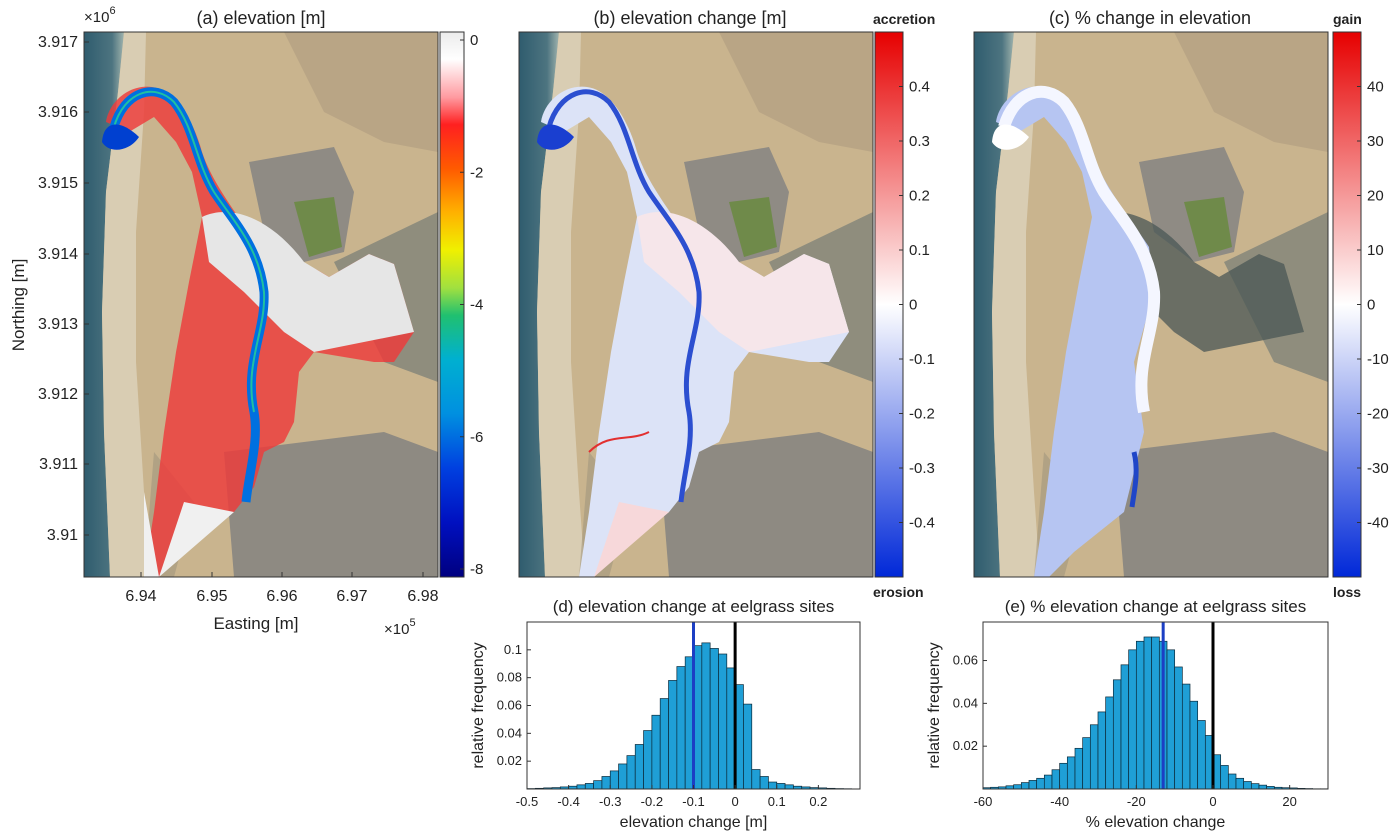 The image size is (1400, 832). What do you see at coordinates (1156, 822) in the screenshot?
I see `hist-e-xlabel: % elevation change` at bounding box center [1156, 822].